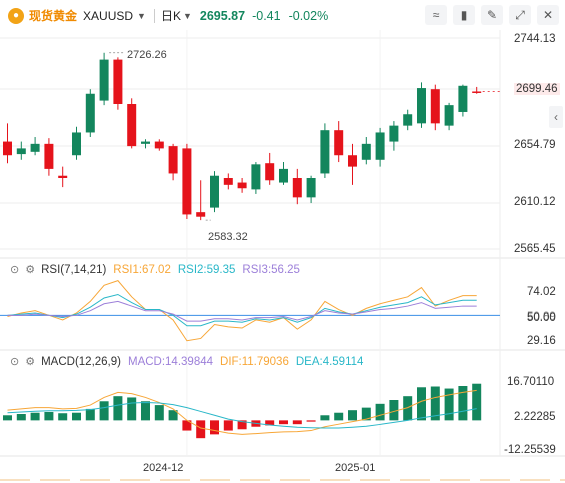 Image resolution: width=565 pixels, height=483 pixels. I want to click on chevron-left-icon: ‹, so click(556, 117).